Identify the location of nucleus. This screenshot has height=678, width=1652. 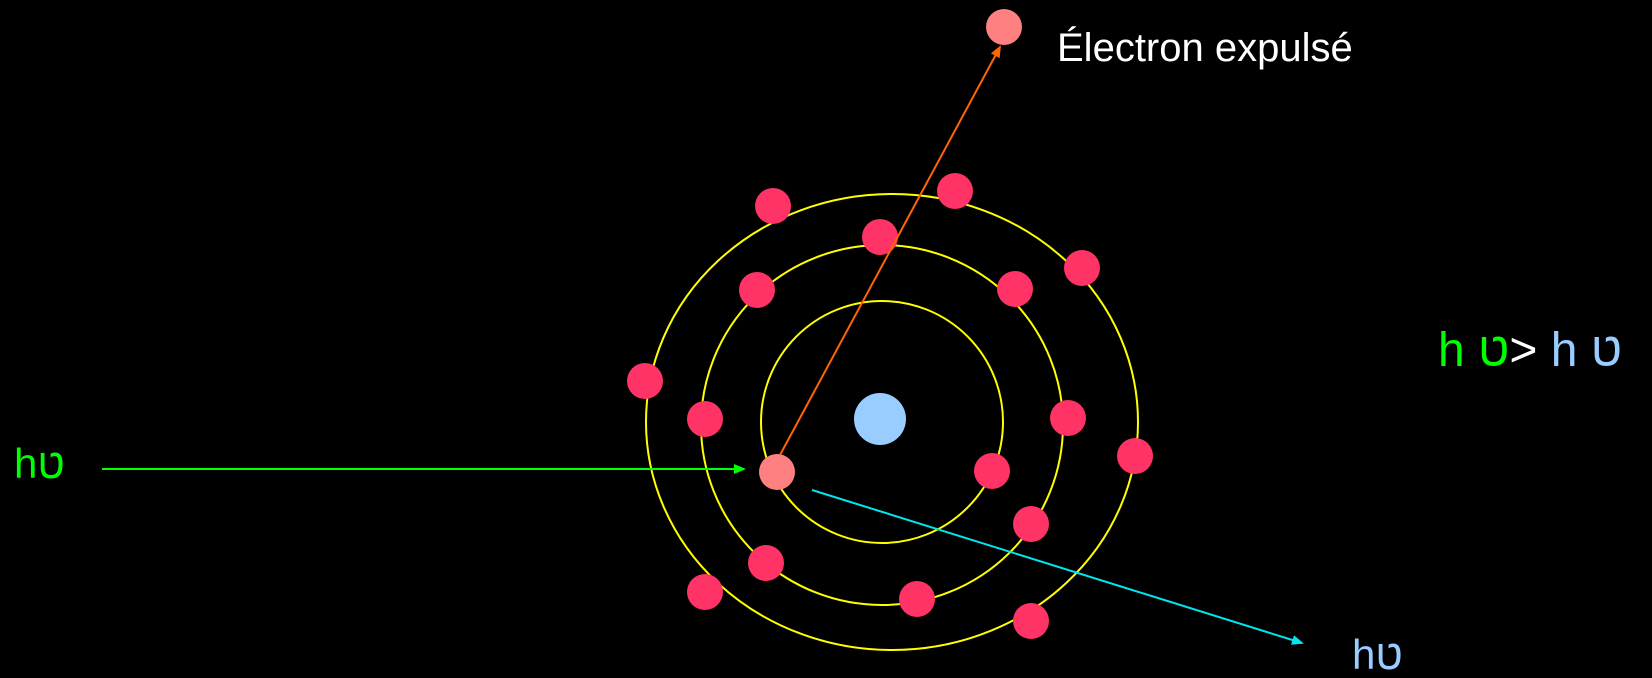
(880, 419).